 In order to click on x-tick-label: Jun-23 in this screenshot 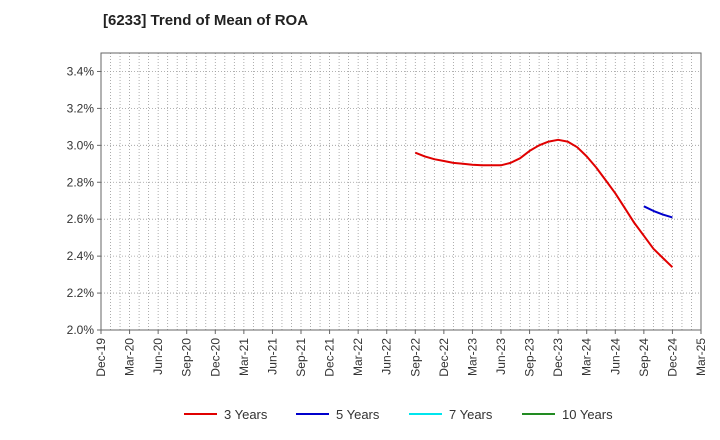, I will do `click(501, 356)`.